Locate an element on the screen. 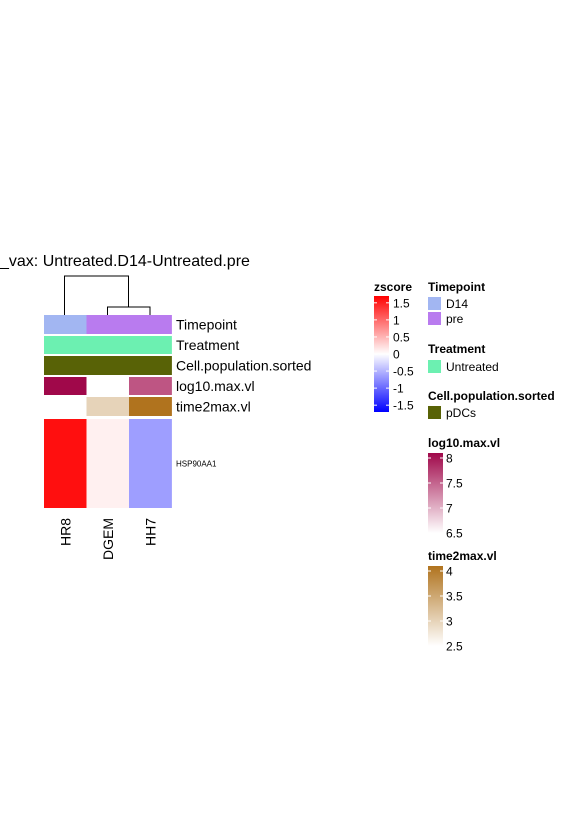 The height and width of the screenshot is (816, 576). cell-population-legend: Cell.population.sorted pDCs is located at coordinates (491, 404).